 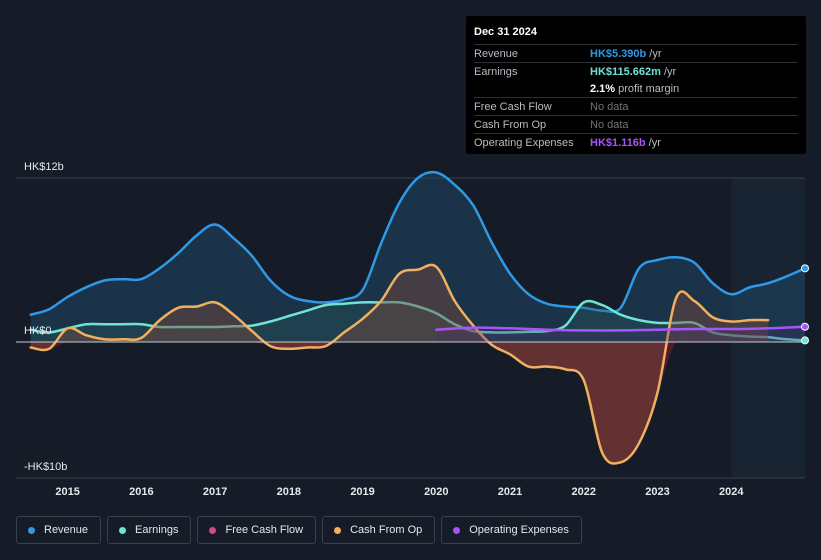 I want to click on legend-label: Cash From Op, so click(x=386, y=530).